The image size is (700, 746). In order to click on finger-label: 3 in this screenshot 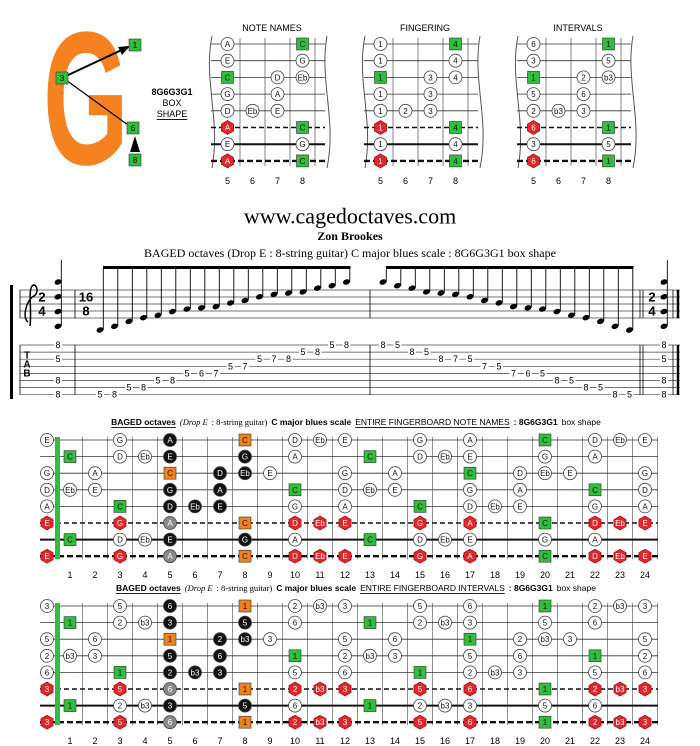, I will do `click(62, 78)`.